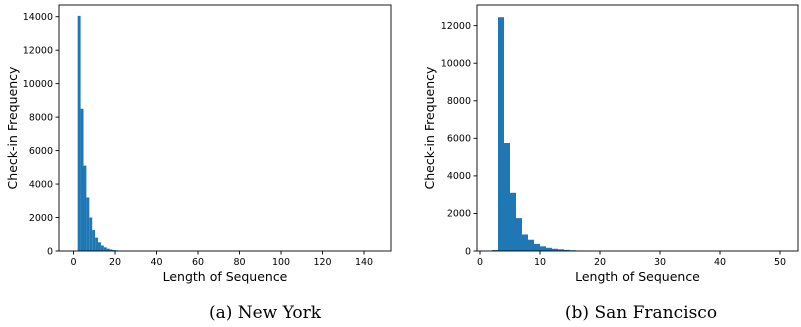  Describe the element at coordinates (239, 262) in the screenshot. I see `x-tick-label: 80` at that location.